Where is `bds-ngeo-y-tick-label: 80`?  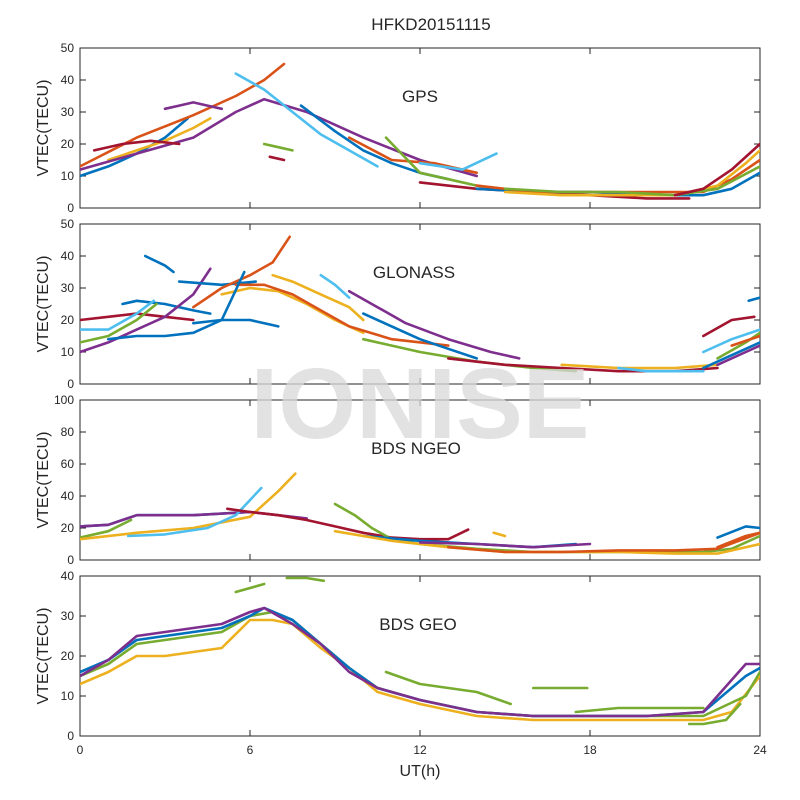
bds-ngeo-y-tick-label: 80 is located at coordinates (68, 432).